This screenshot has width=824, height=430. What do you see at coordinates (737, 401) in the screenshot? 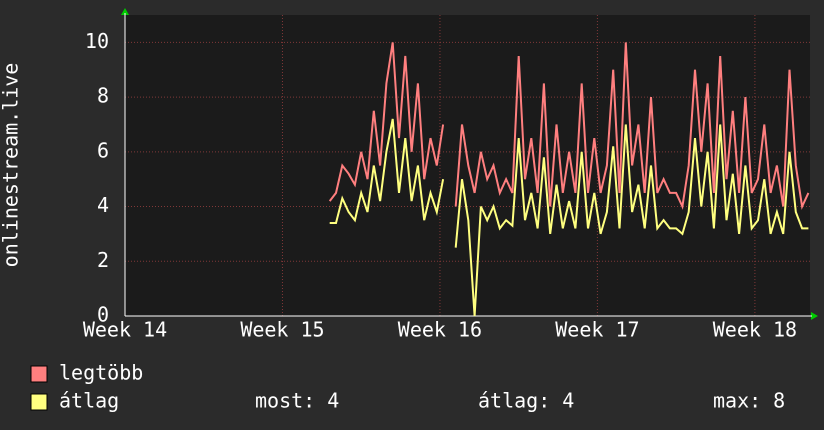
I see `stat-label: max:` at bounding box center [737, 401].